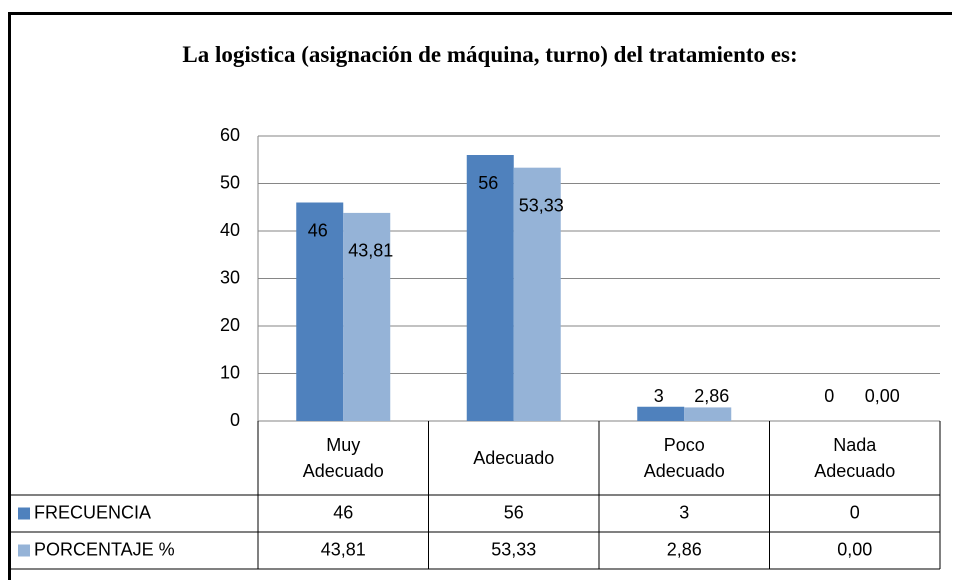 This screenshot has height=583, width=955. I want to click on data-label: 46, so click(318, 230).